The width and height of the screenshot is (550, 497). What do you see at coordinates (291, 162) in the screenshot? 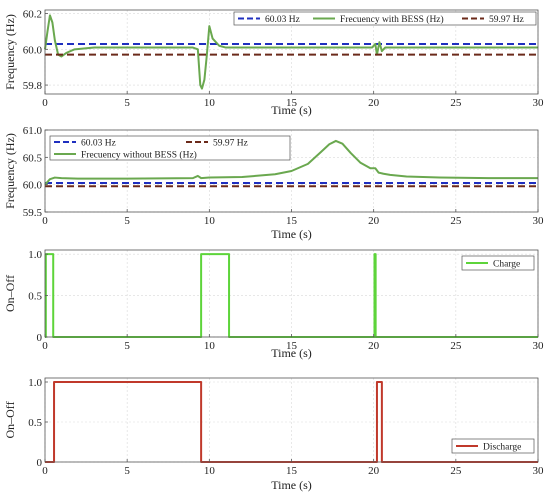
I see `series-line-frecuency-without-bess-hz-` at bounding box center [291, 162].